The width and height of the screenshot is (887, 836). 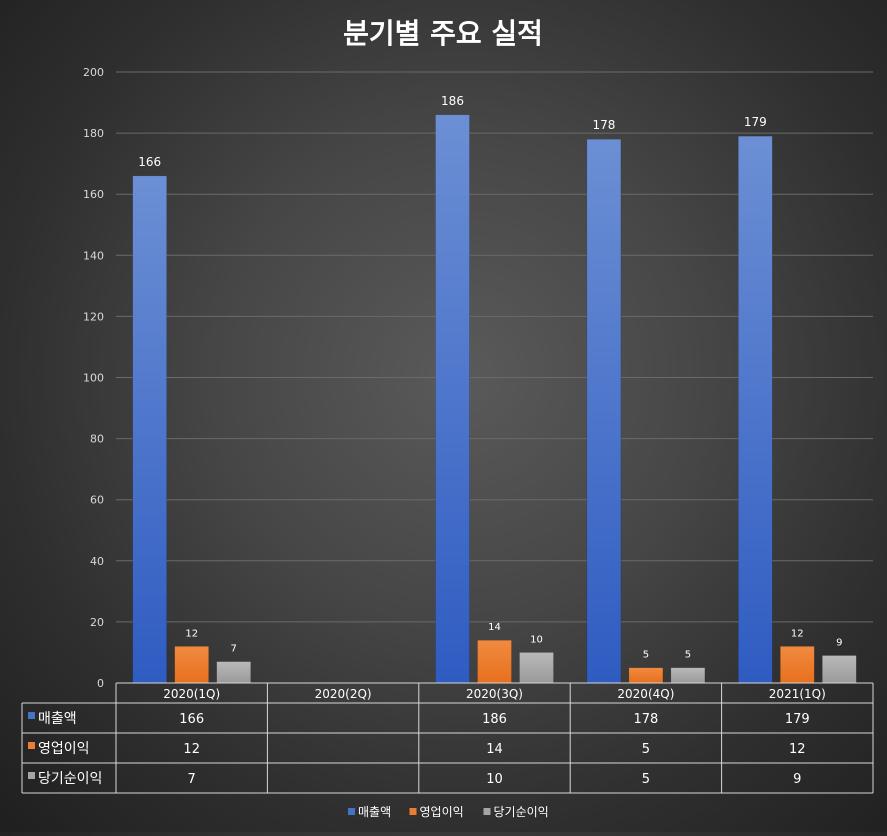 I want to click on table-row-label: 당기순이익, so click(x=70, y=779).